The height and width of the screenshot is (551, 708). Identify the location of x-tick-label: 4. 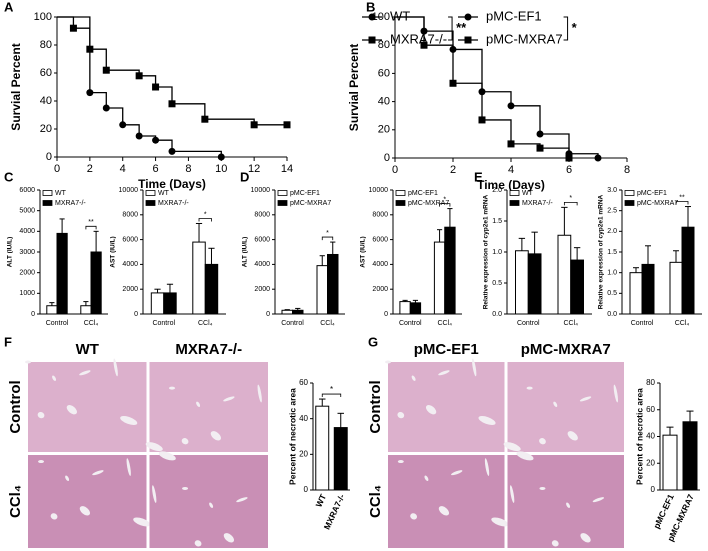
(123, 169).